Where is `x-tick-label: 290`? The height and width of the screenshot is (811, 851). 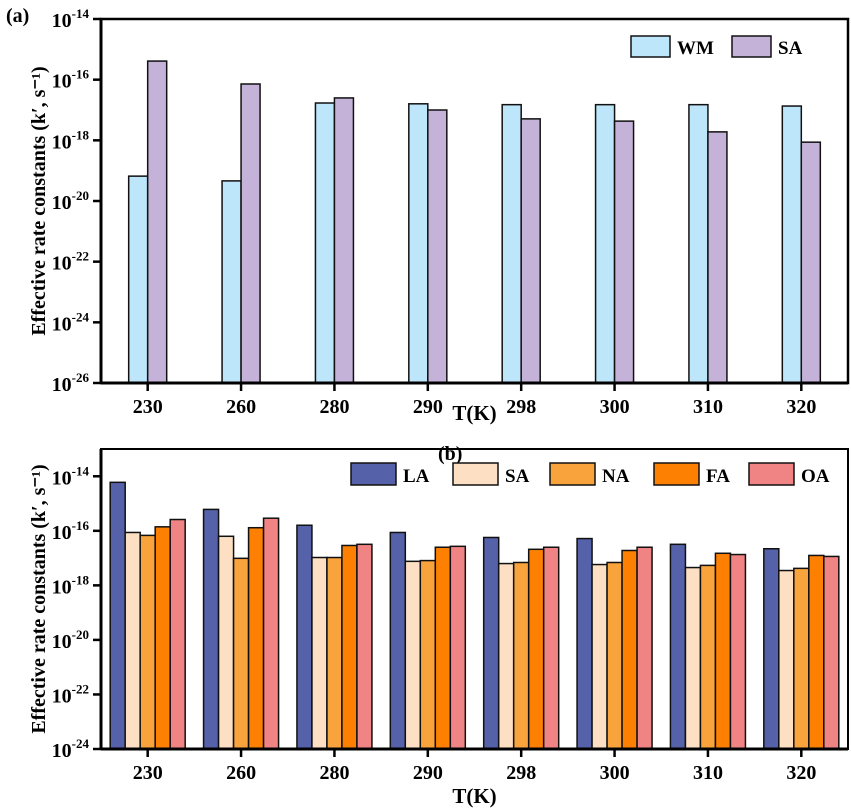
x-tick-label: 290 is located at coordinates (428, 773).